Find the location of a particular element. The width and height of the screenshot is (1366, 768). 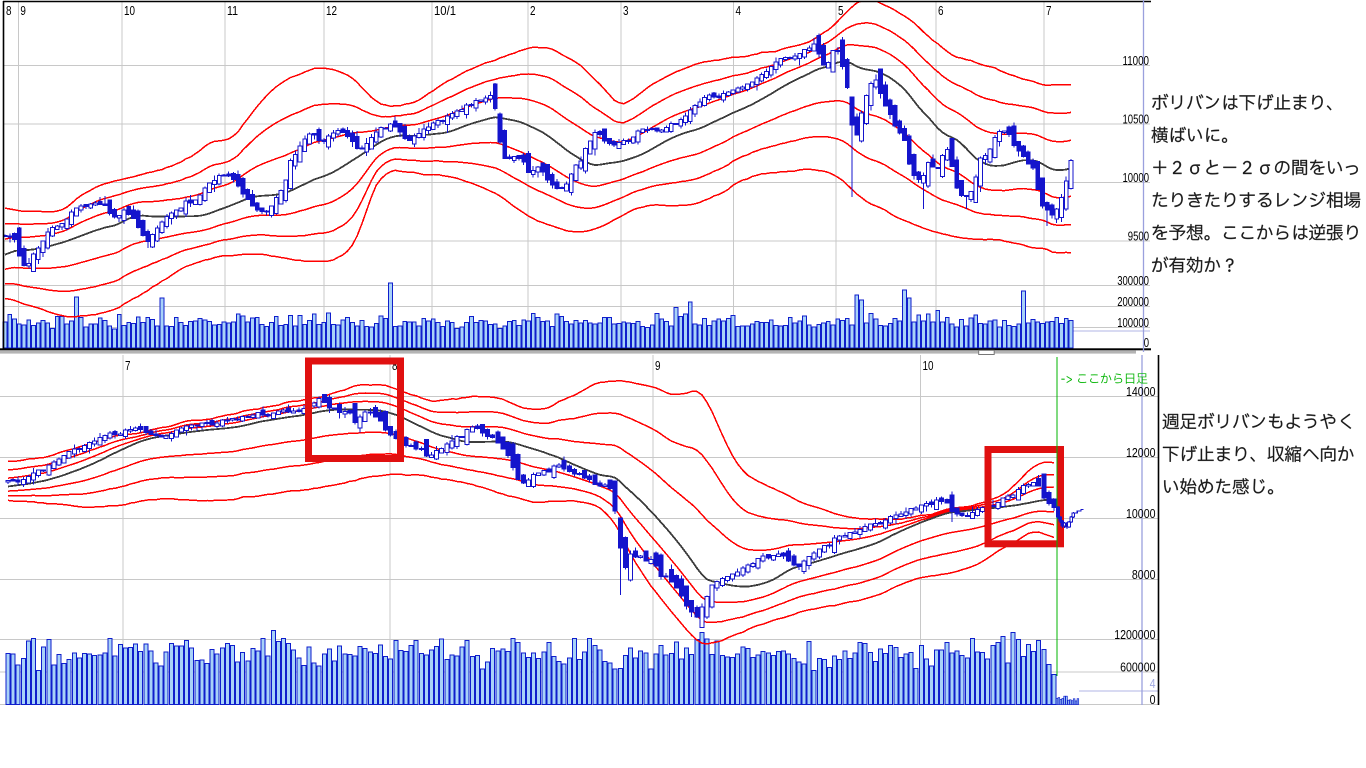

svg-text: 600000 is located at coordinates (1137, 667).